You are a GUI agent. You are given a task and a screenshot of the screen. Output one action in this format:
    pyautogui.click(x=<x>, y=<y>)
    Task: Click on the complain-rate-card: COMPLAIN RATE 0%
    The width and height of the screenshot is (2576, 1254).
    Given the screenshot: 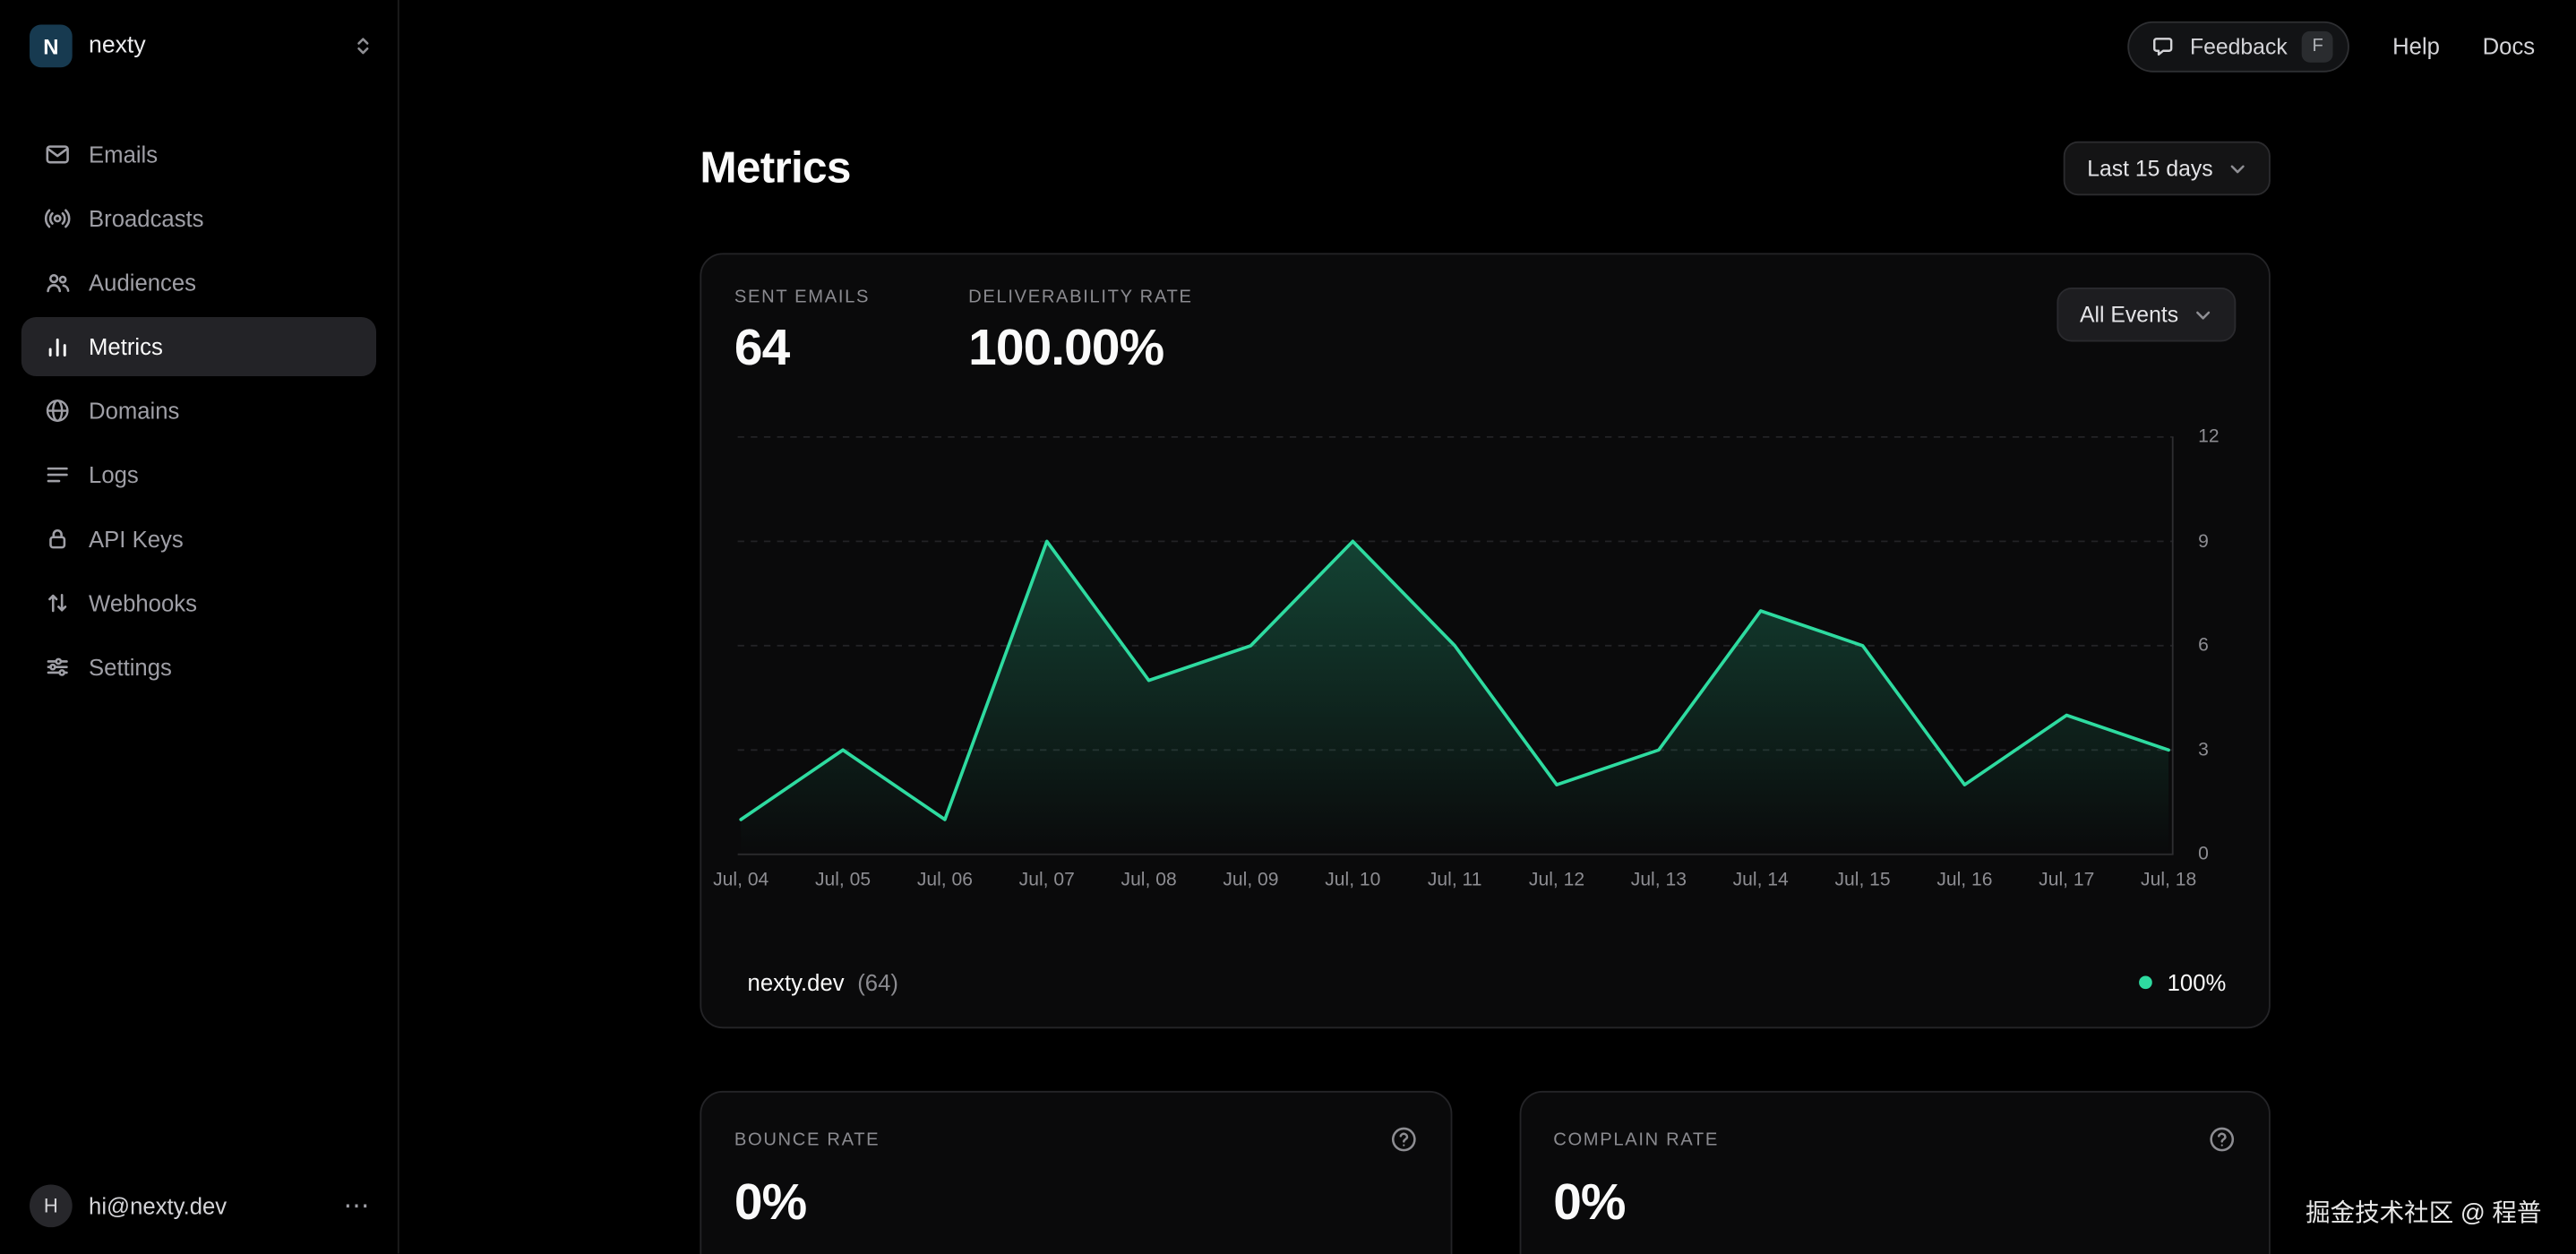 What is the action you would take?
    pyautogui.click(x=1894, y=1172)
    